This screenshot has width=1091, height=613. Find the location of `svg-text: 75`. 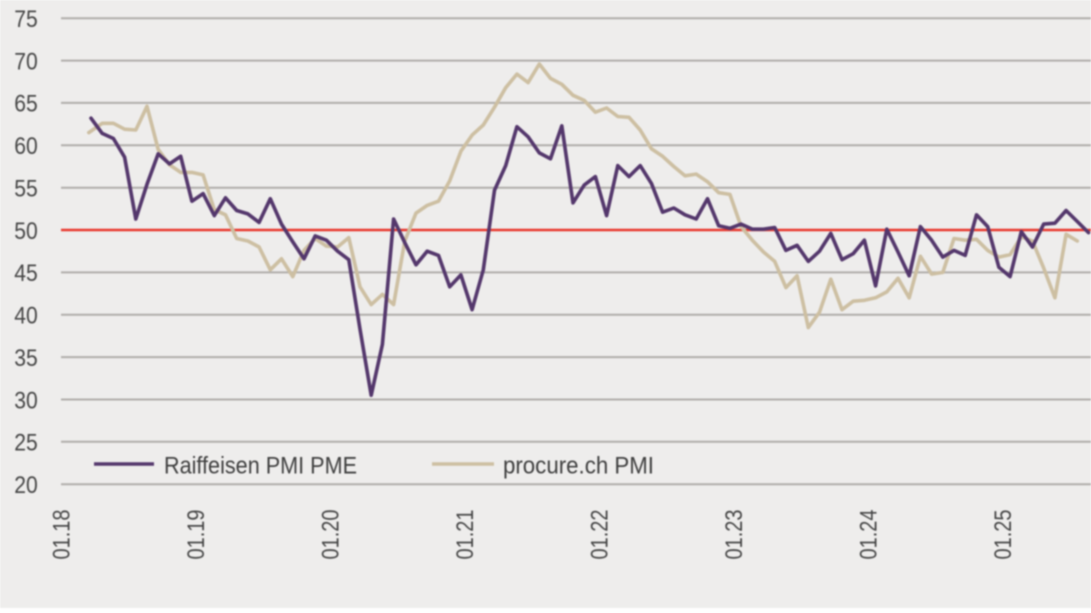

svg-text: 75 is located at coordinates (26, 19).